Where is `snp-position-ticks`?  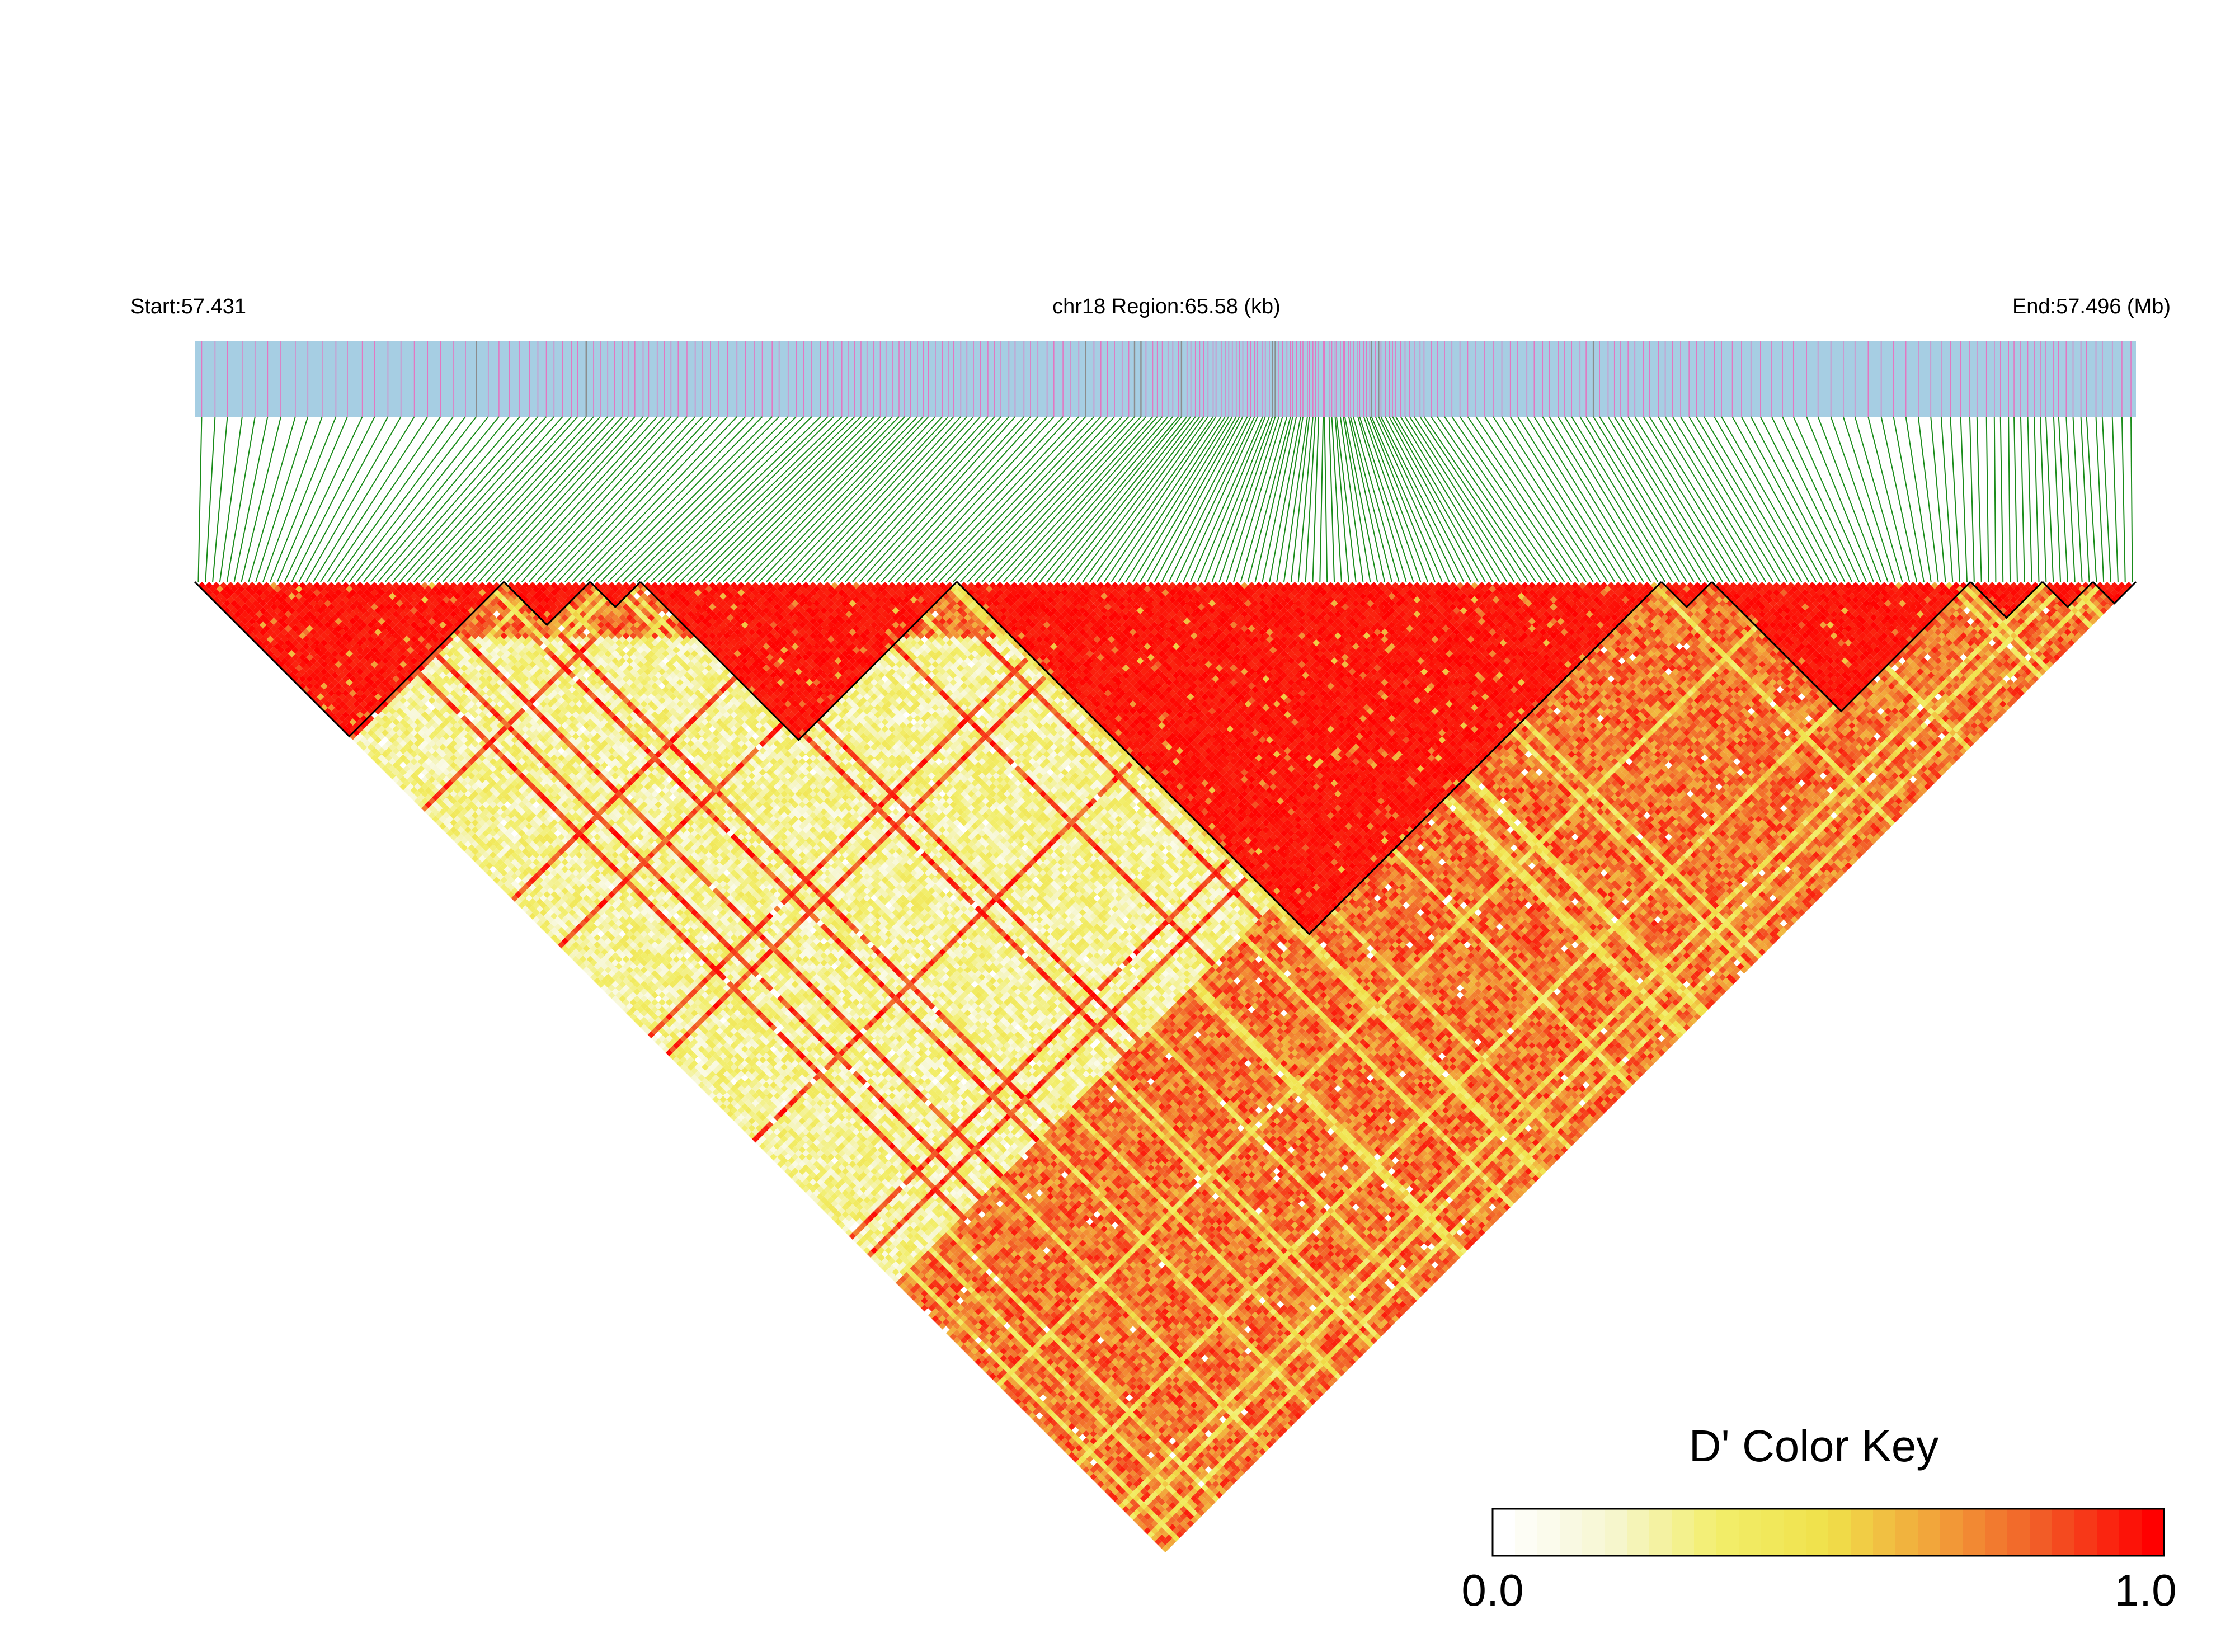
snp-position-ticks is located at coordinates (1166, 379).